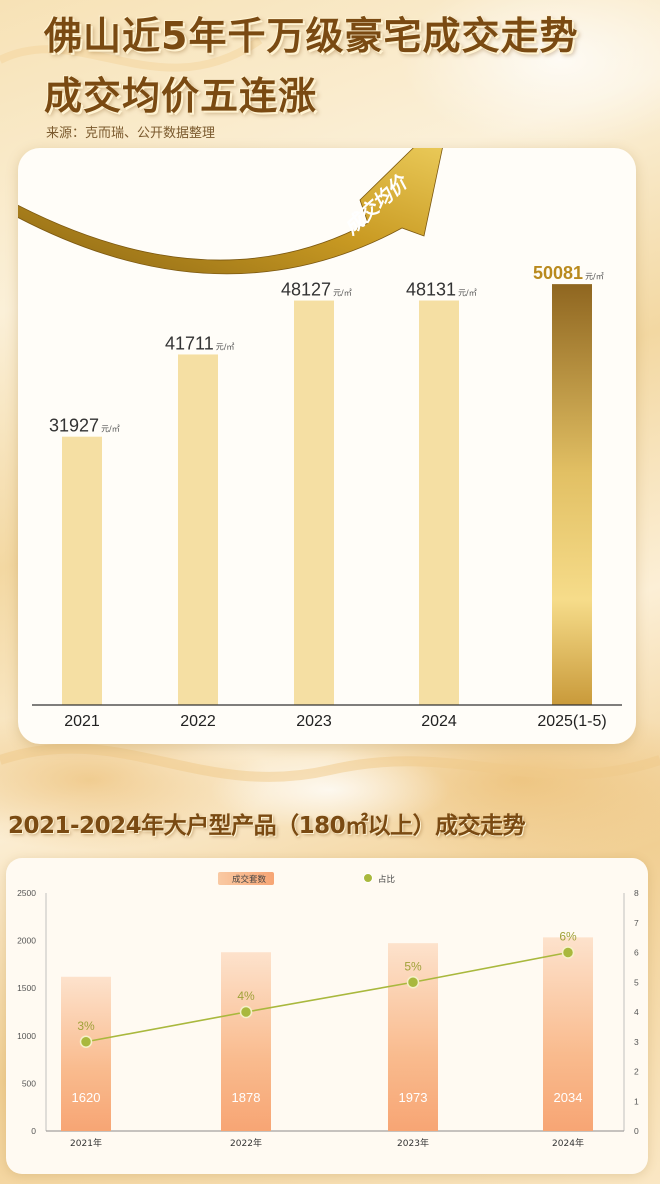 This screenshot has width=660, height=1184. Describe the element at coordinates (246, 1143) in the screenshot. I see `x-tick-2022年: 2022年` at that location.